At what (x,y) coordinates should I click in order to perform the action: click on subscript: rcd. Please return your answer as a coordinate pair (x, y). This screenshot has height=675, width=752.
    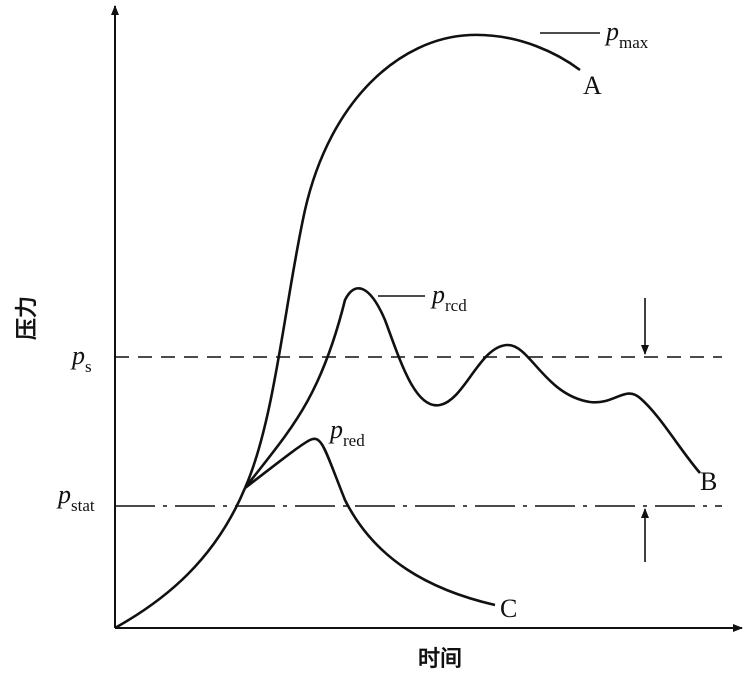
    Looking at the image, I should click on (456, 305).